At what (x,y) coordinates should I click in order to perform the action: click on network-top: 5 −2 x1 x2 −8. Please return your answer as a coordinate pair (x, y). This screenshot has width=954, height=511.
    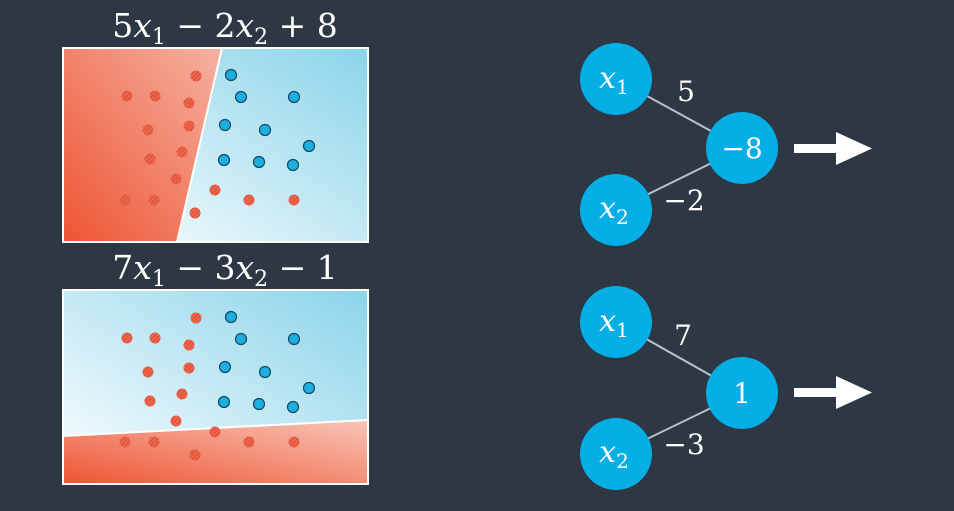
    Looking at the image, I should click on (726, 144).